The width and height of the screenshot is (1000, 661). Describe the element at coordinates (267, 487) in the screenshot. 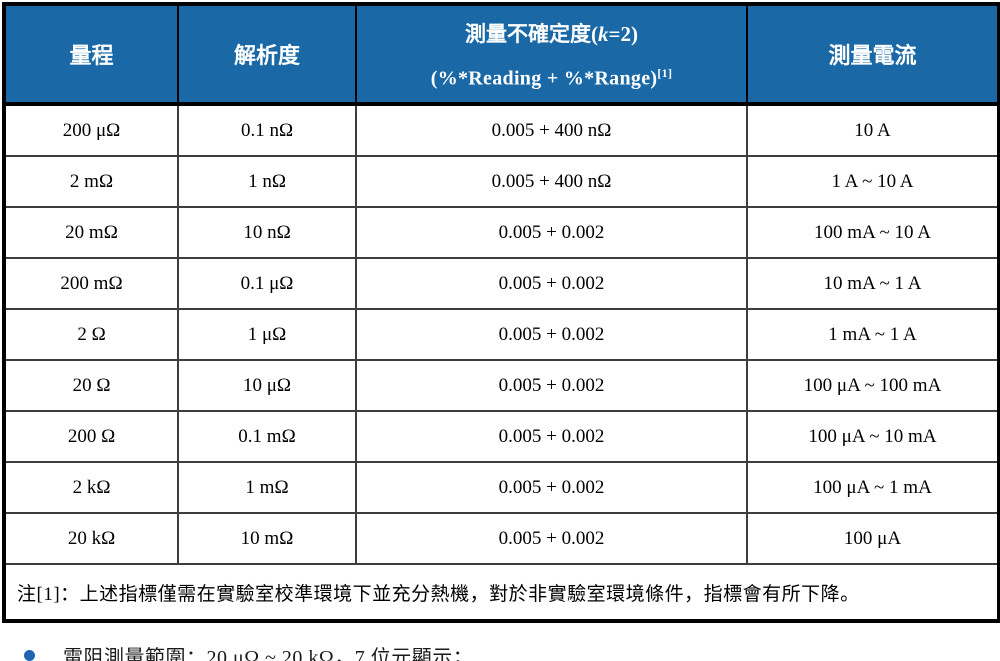

I see `cell-resolution: 1 mΩ` at that location.